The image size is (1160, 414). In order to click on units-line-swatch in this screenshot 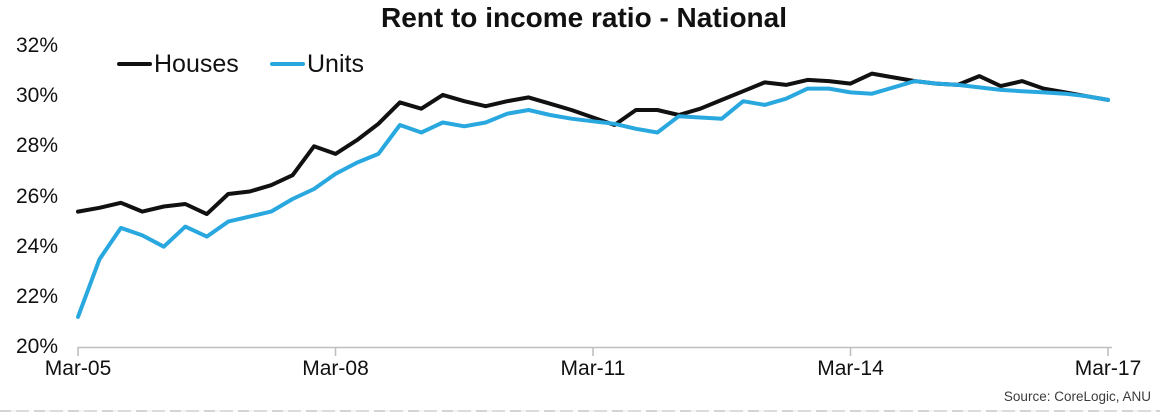, I will do `click(287, 64)`.